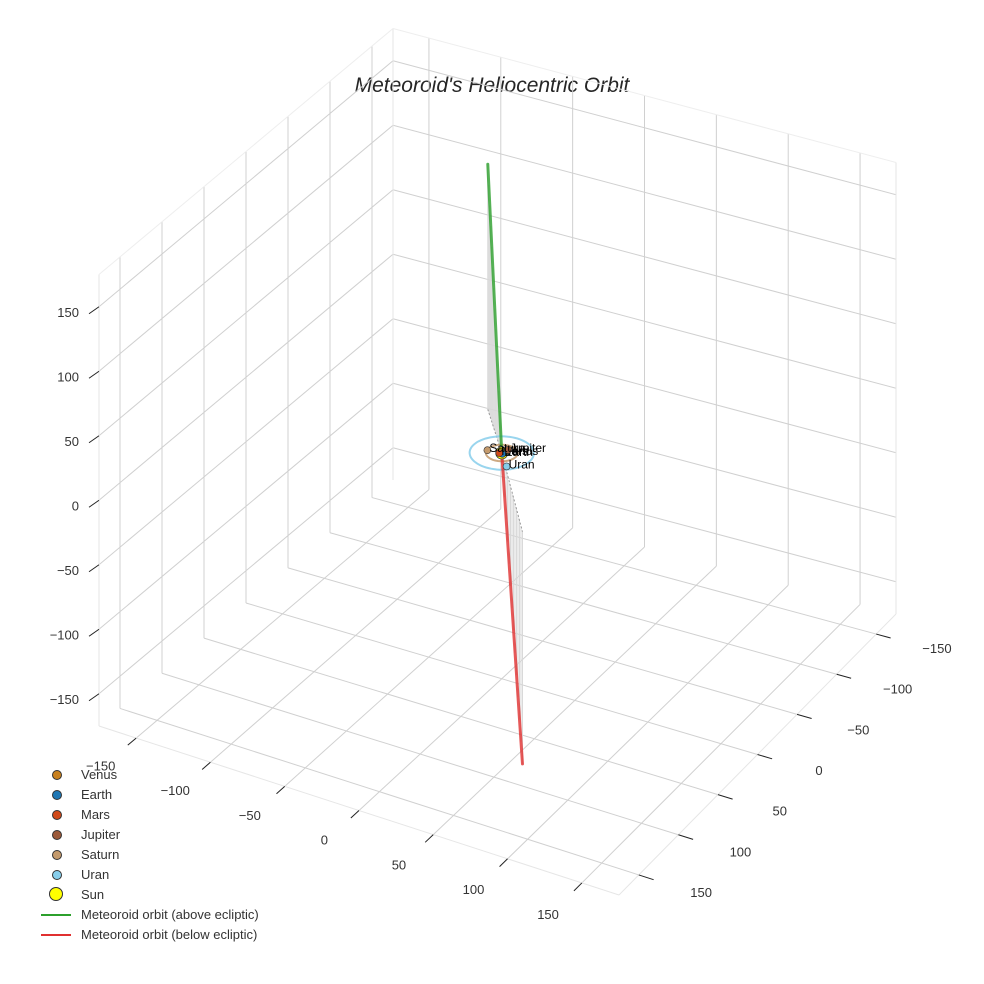 This screenshot has width=984, height=984. I want to click on y-tick-label: 50, so click(779, 811).